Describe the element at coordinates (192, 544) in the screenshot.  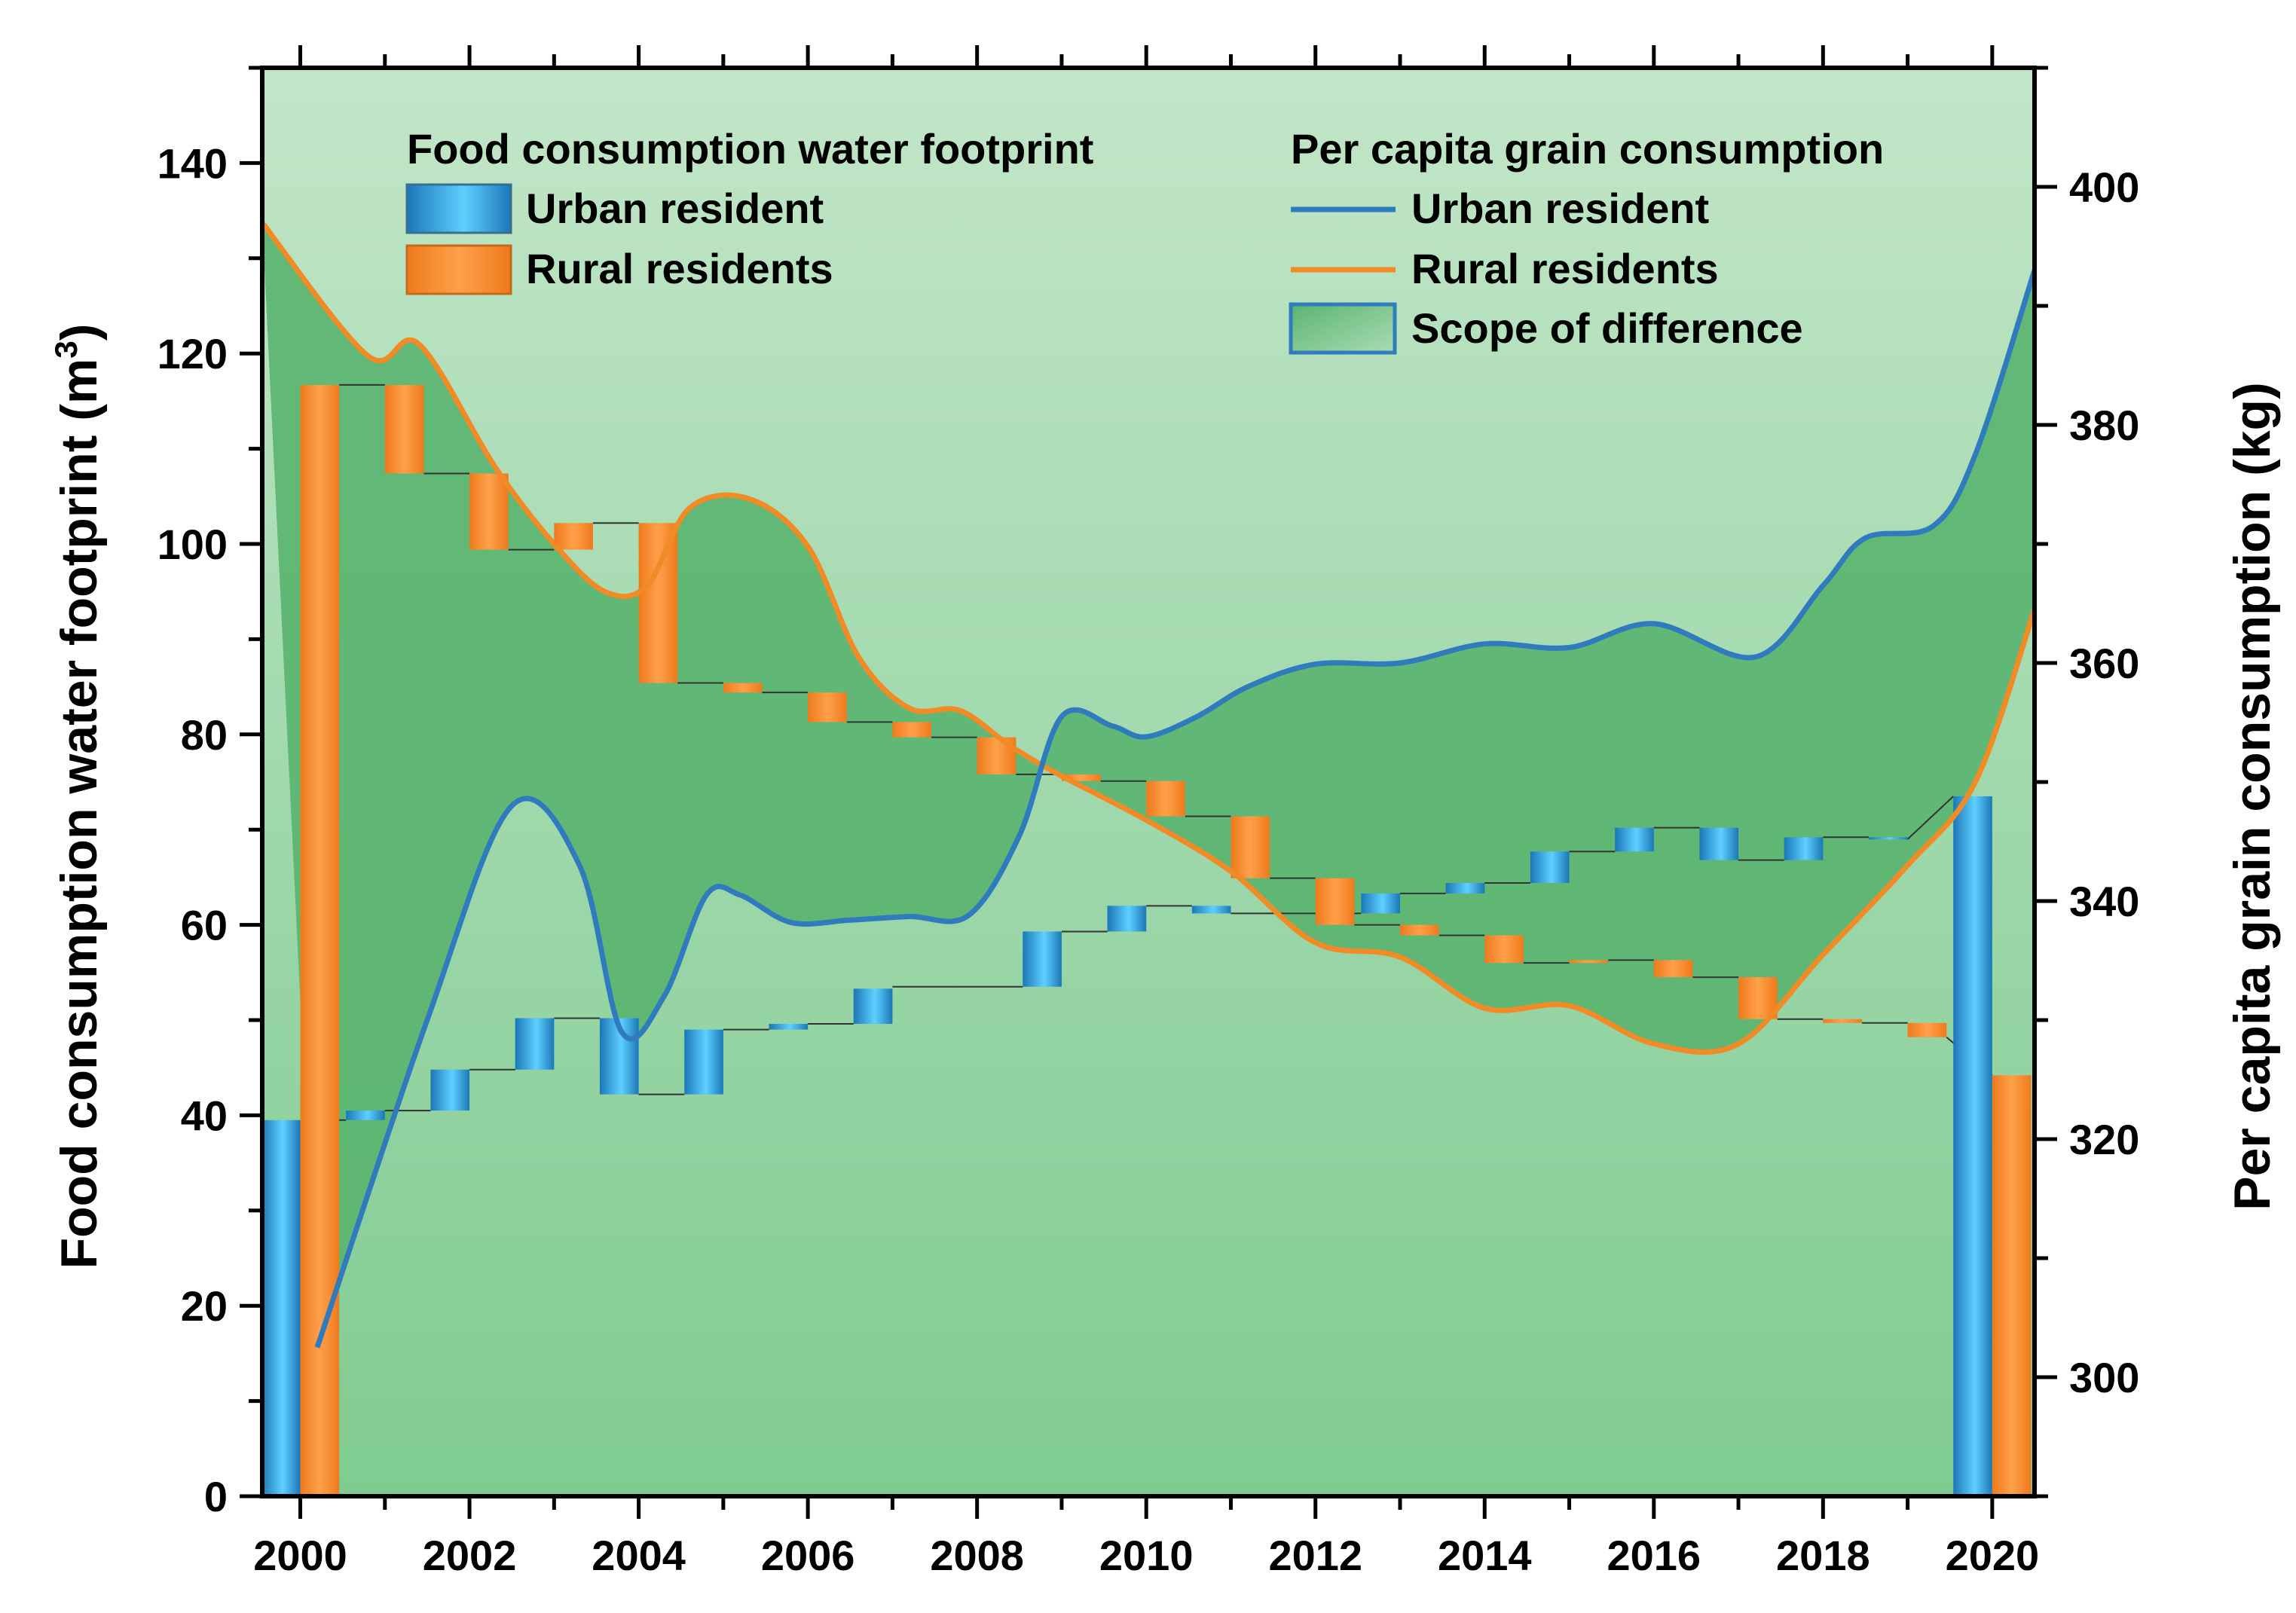
I see `y-left-tick-label-100: 100` at that location.